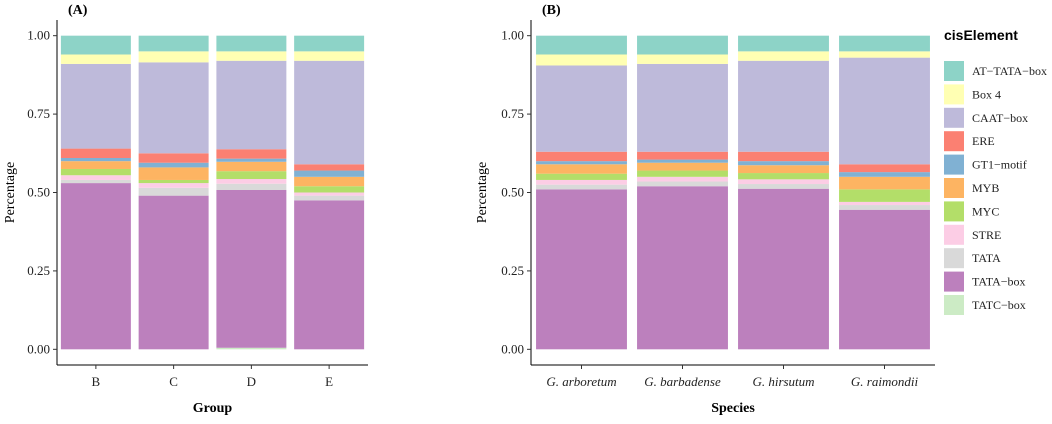  I want to click on legend-label: ERE, so click(983, 141).